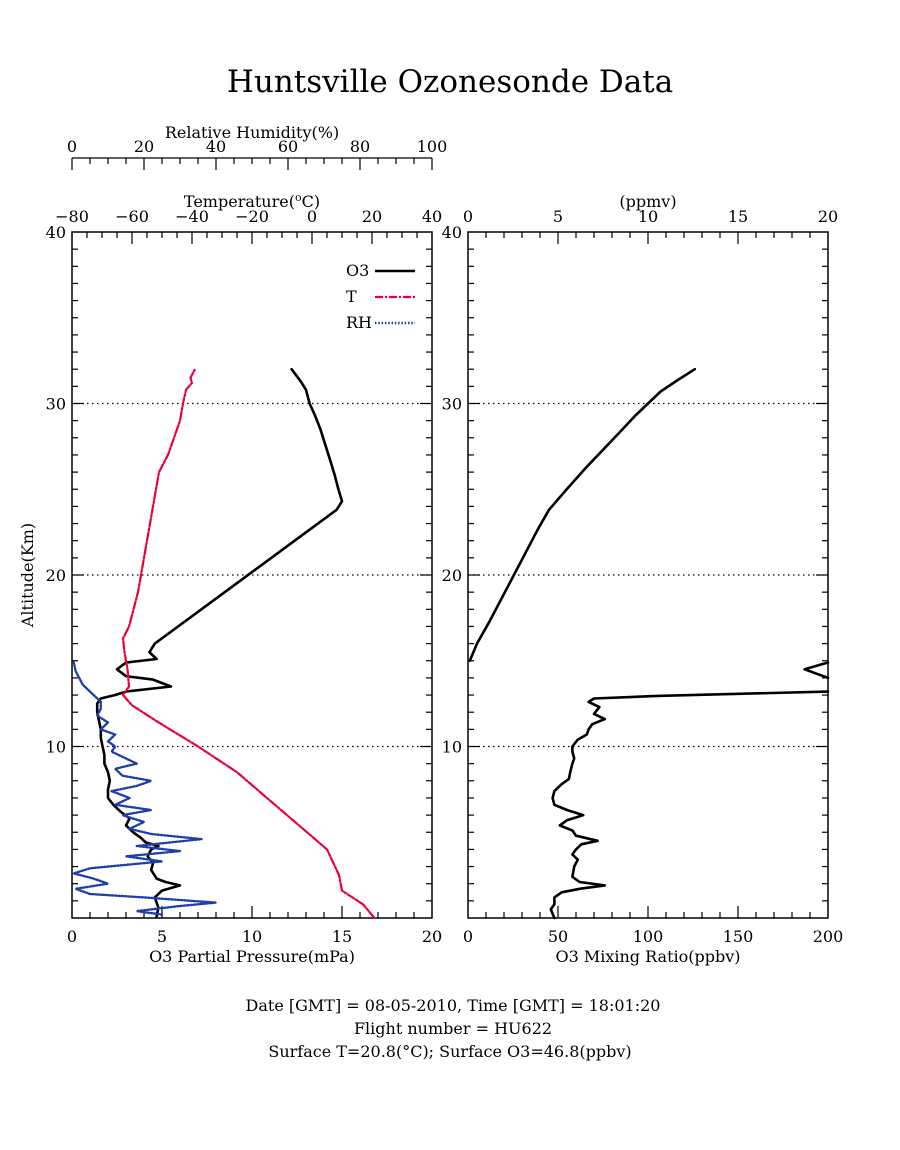  I want to click on humidity-axis-tick-label: 60, so click(288, 146).